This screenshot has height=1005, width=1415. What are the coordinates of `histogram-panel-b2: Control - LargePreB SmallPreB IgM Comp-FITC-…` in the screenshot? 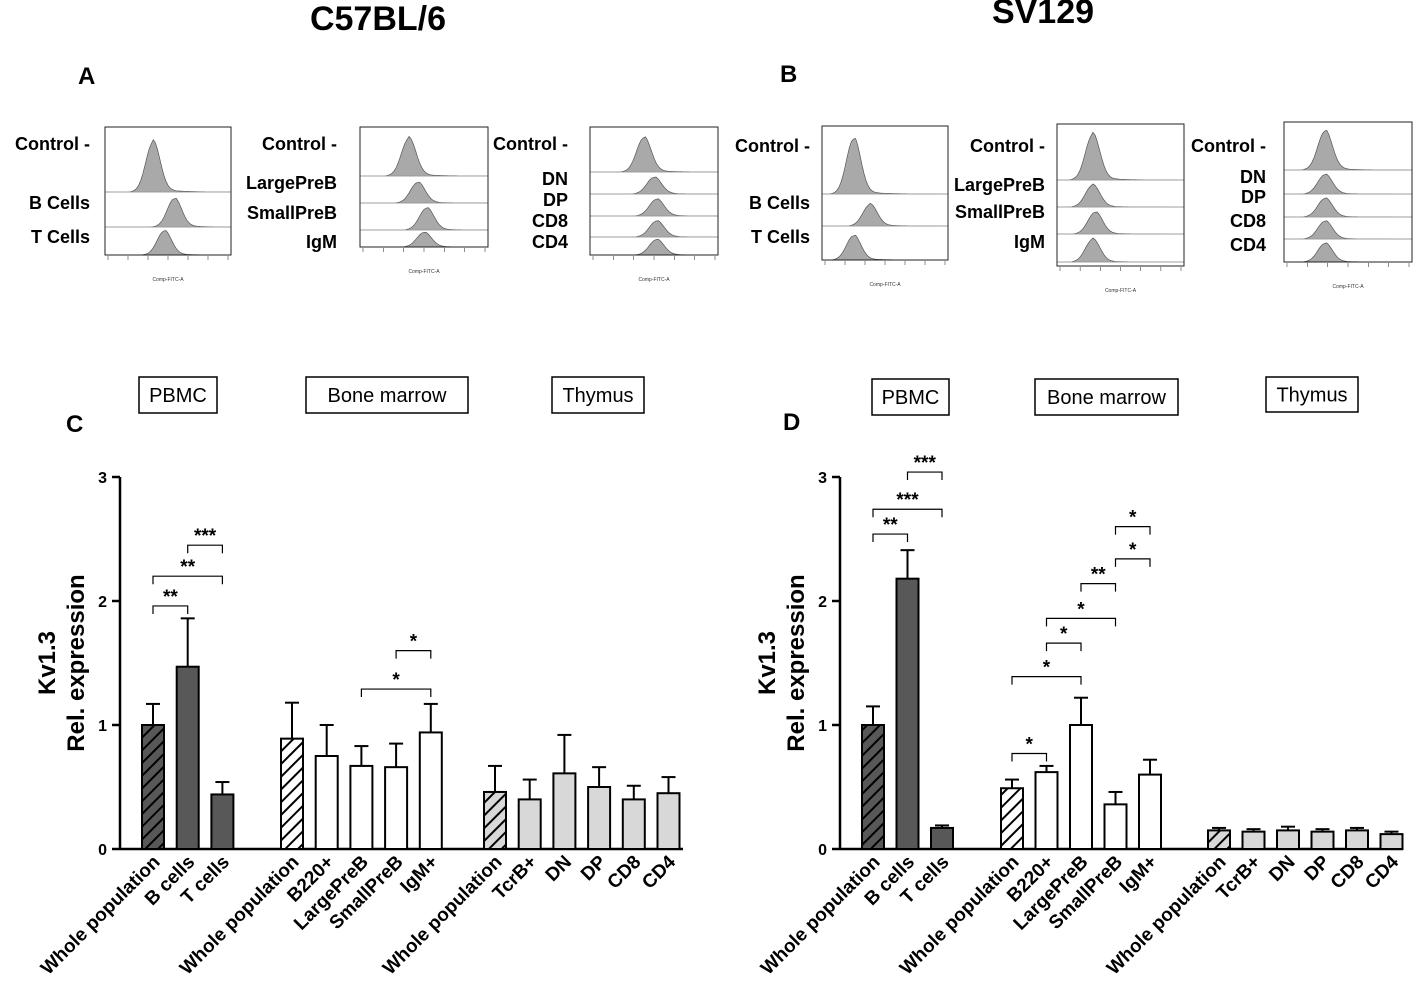 It's located at (1069, 208).